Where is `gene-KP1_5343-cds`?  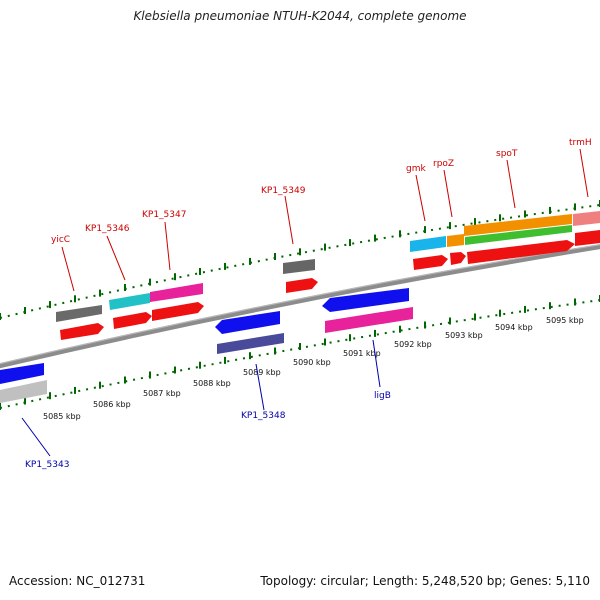
gene-KP1_5343-cds is located at coordinates (22, 373).